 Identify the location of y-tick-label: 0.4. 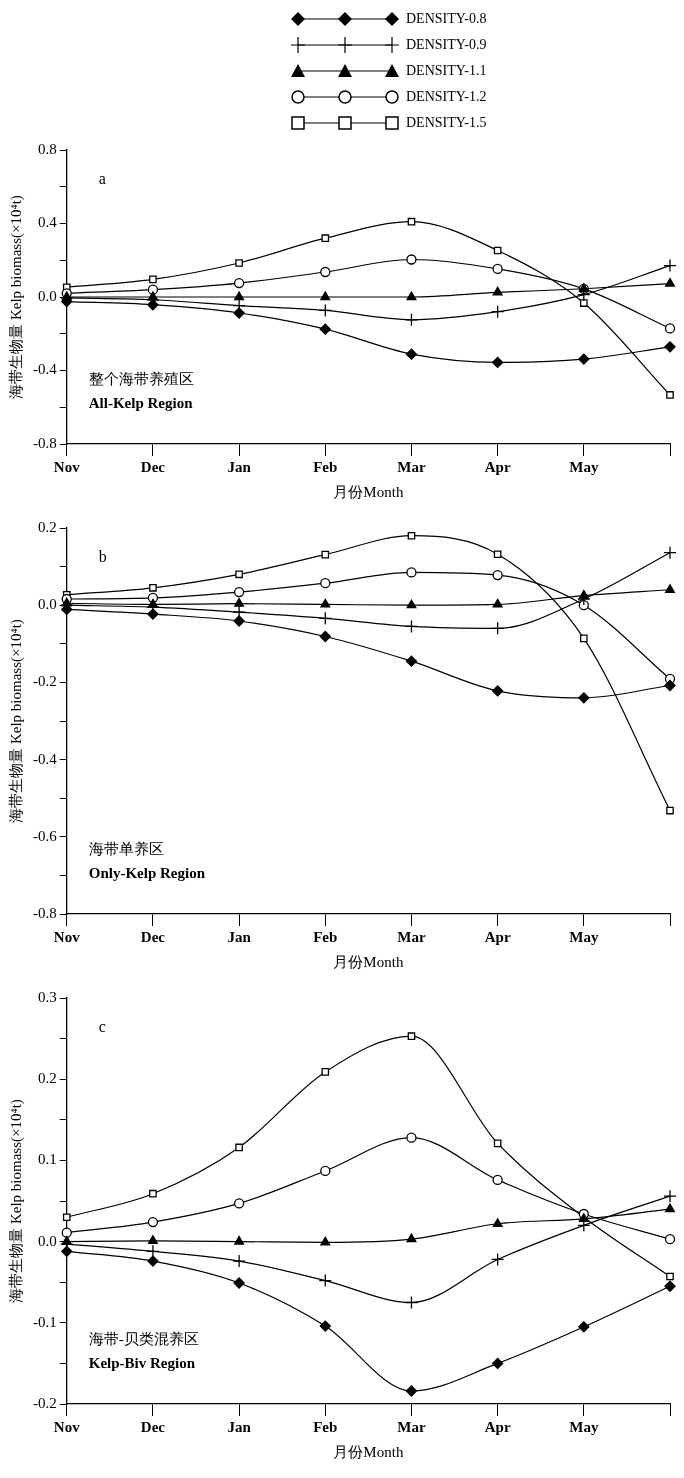
(48, 222).